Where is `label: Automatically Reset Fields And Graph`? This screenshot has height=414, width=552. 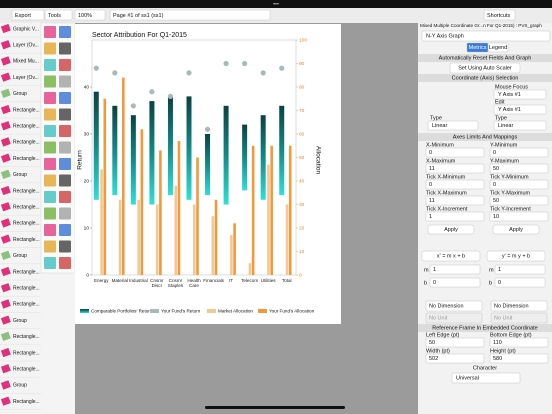 label: Automatically Reset Fields And Graph is located at coordinates (485, 58).